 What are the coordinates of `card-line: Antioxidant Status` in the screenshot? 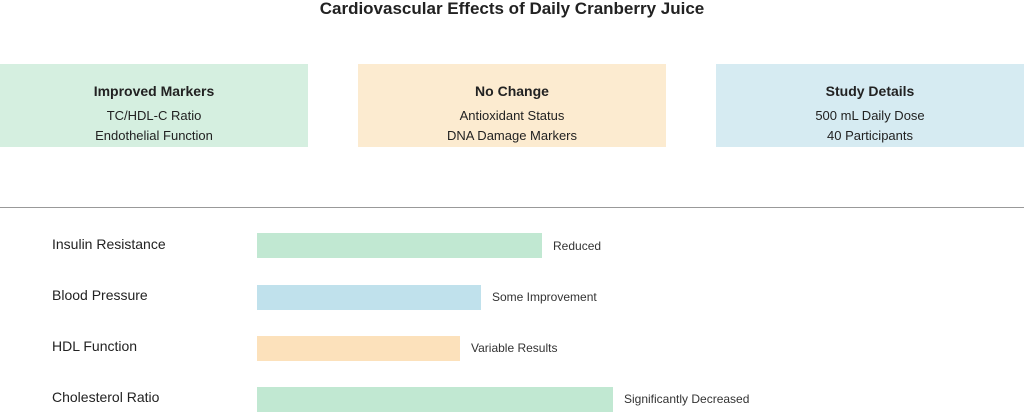 It's located at (512, 115).